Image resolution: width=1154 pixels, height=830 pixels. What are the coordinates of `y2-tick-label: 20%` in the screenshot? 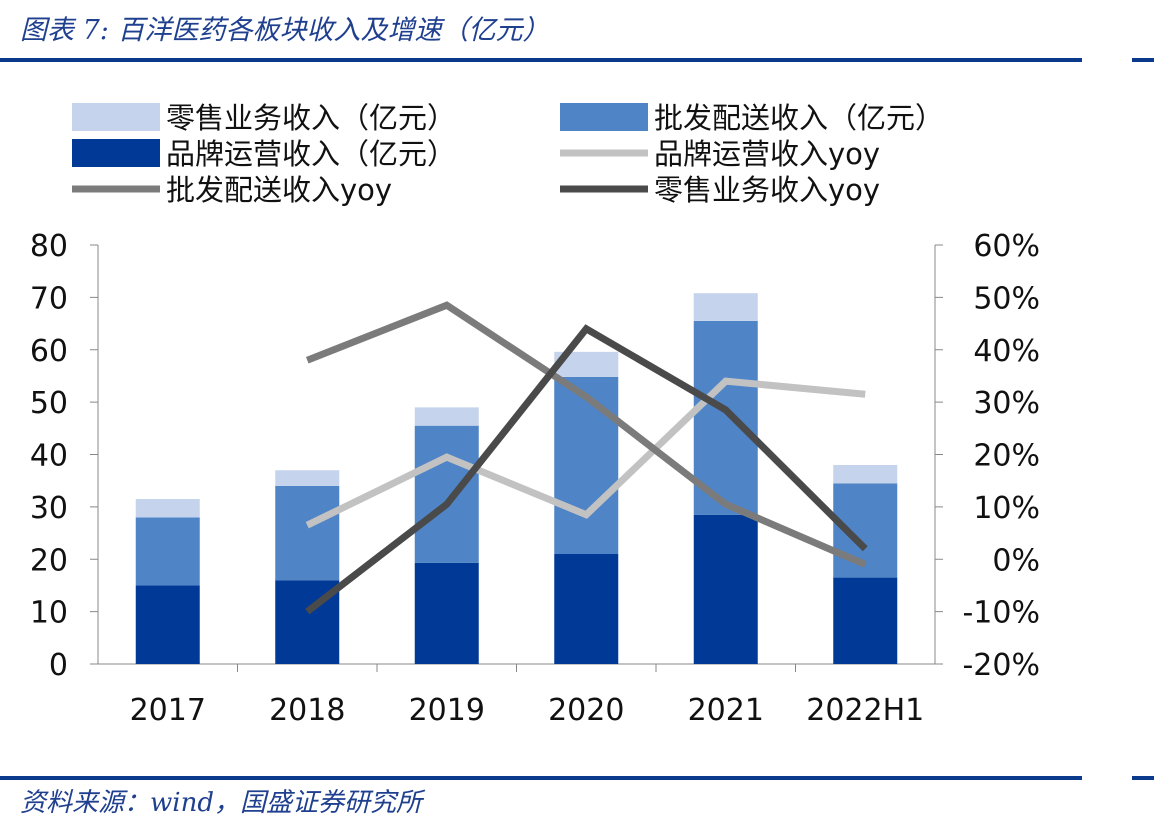 It's located at (1006, 456).